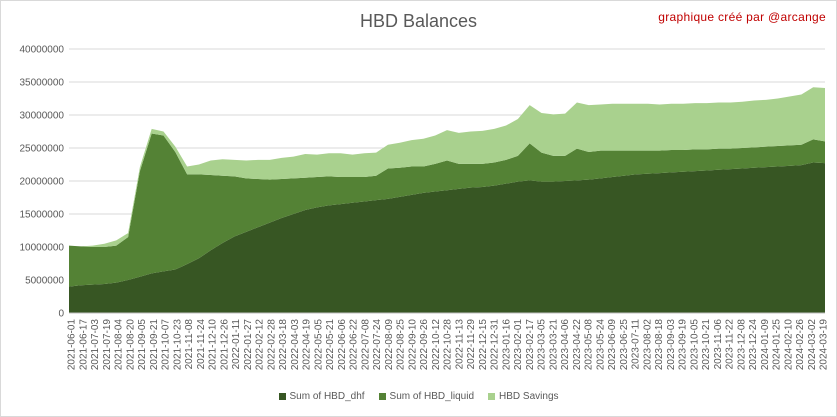  I want to click on x-tick-label: 2022-05-21, so click(330, 345).